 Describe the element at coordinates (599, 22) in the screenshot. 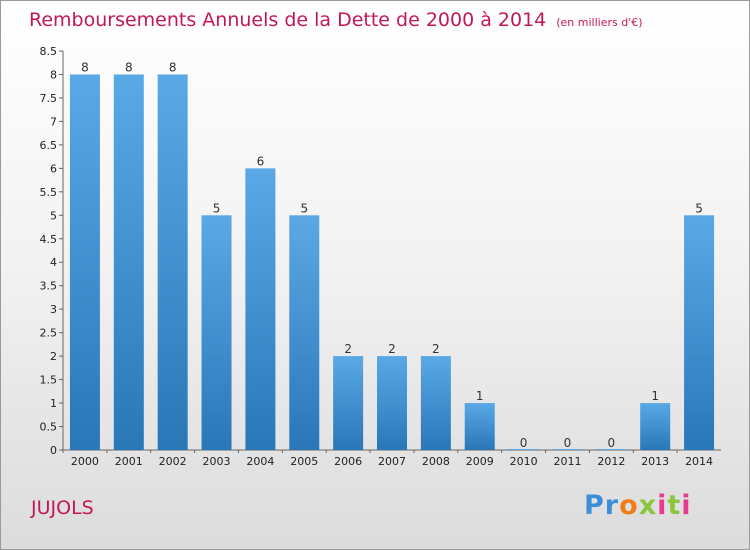

I see `chart-unit: (en milliers d'€)` at that location.